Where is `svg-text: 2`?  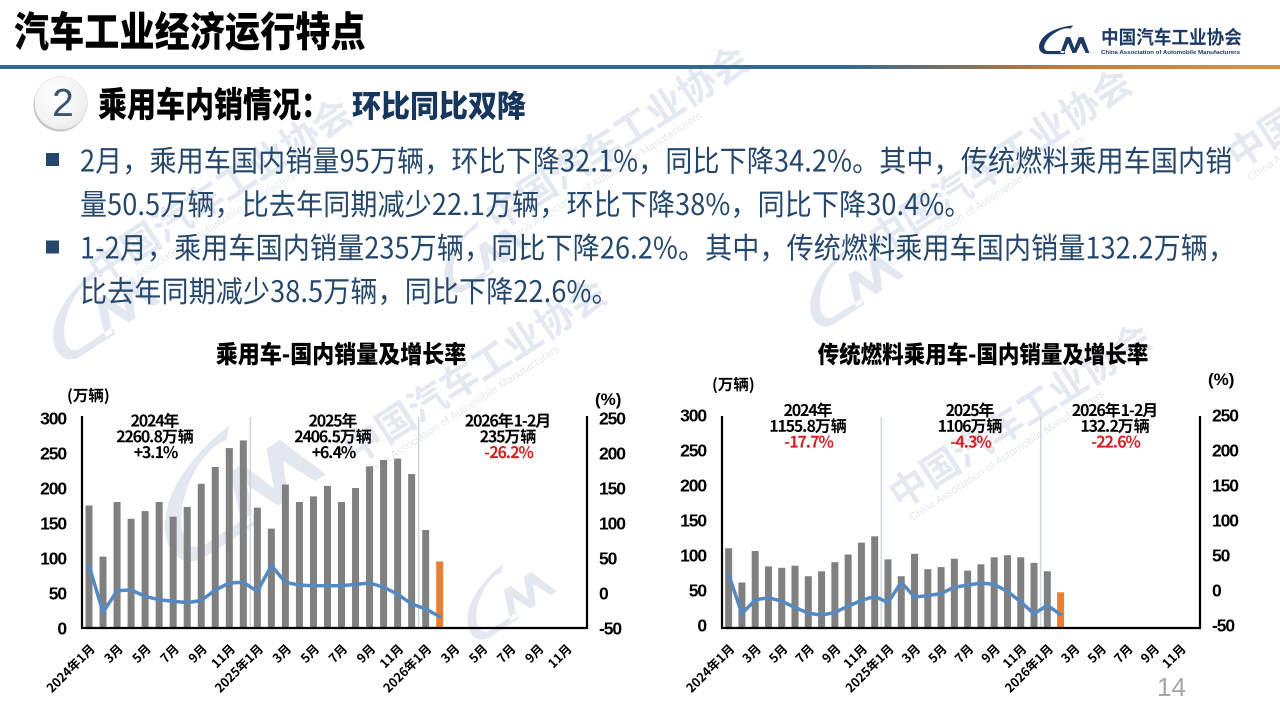 svg-text: 2 is located at coordinates (63, 103).